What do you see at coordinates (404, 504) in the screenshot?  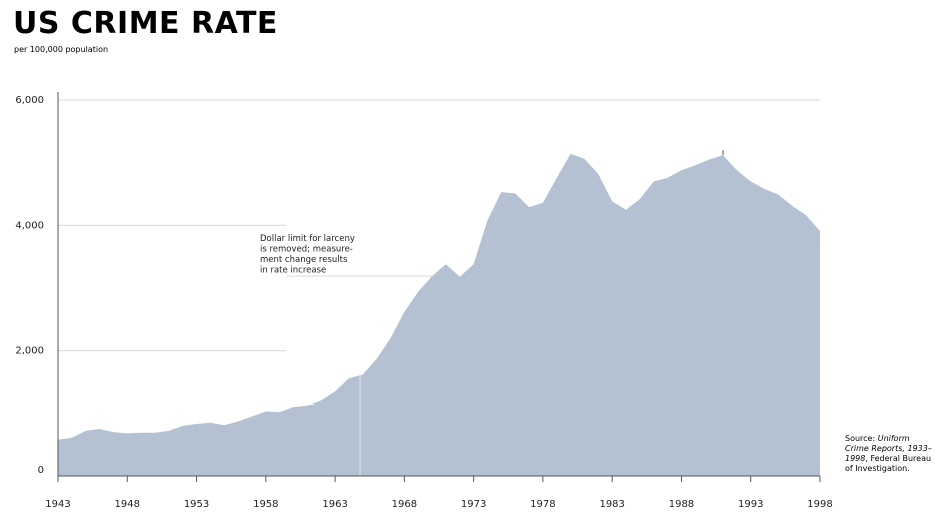 I see `x-tick-label: 1968` at bounding box center [404, 504].